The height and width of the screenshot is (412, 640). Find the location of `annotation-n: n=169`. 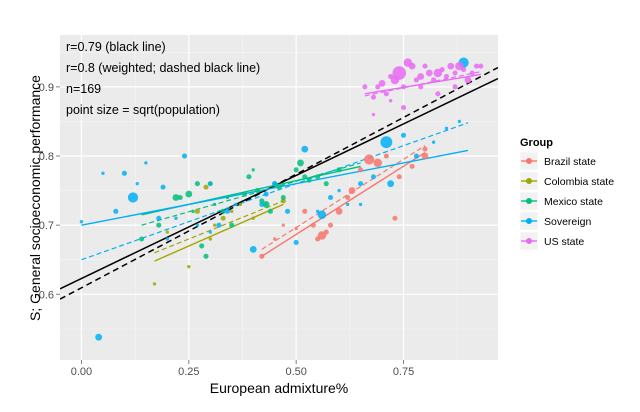

annotation-n: n=169 is located at coordinates (83, 89).